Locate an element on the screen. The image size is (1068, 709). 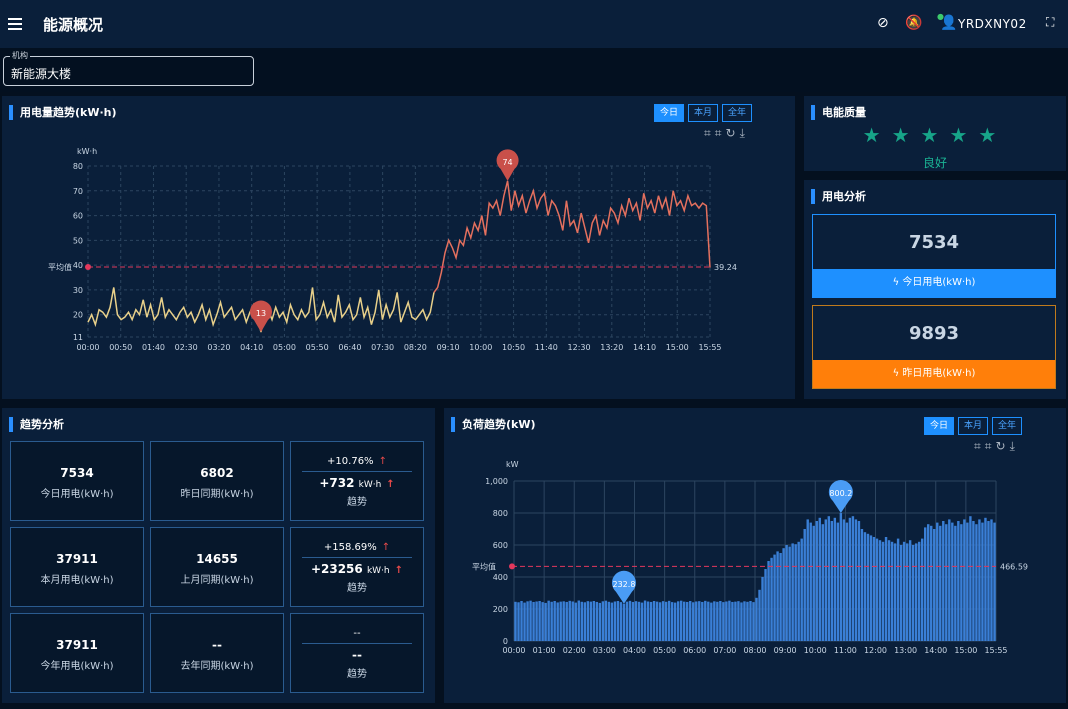
compare-cell: 14655 上月同期(kW·h) is located at coordinates (217, 567).